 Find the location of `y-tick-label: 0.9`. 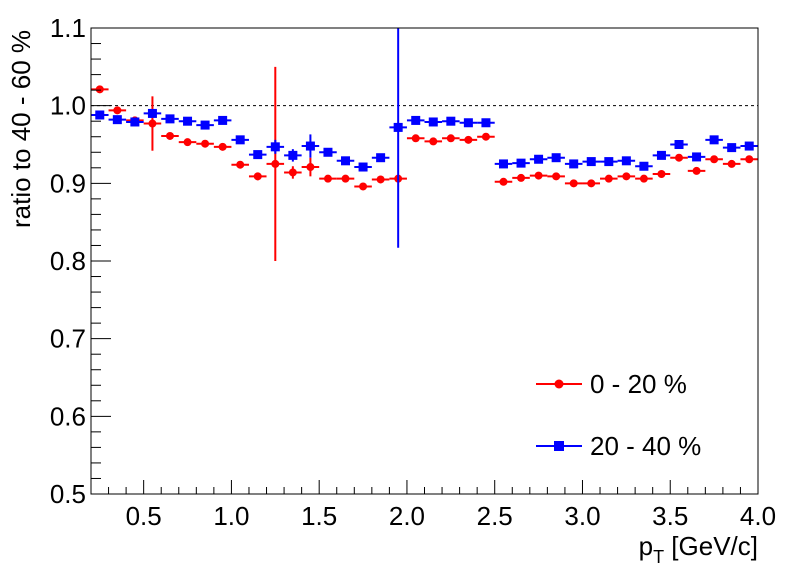

y-tick-label: 0.9 is located at coordinates (68, 183).